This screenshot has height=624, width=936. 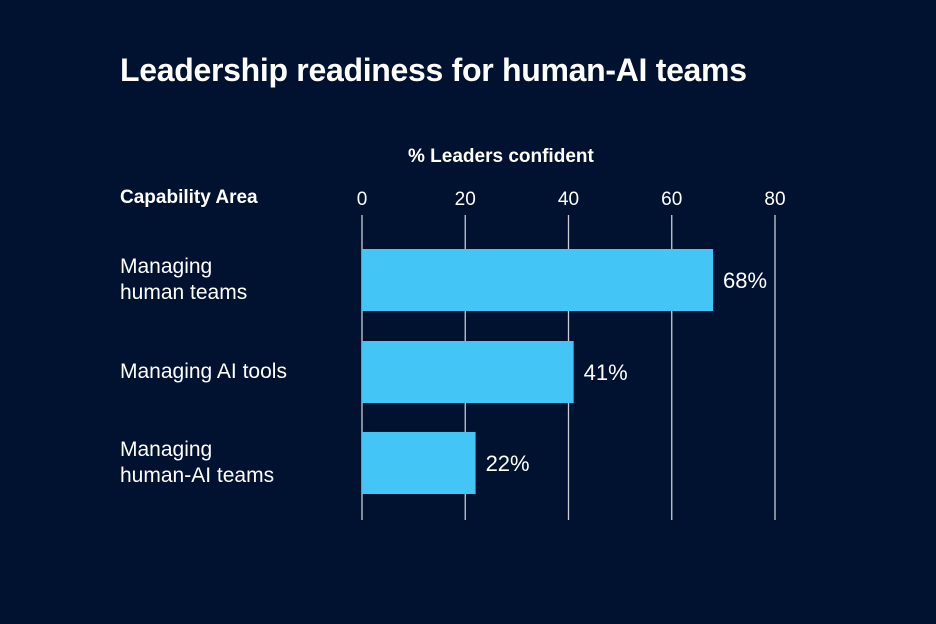 I want to click on x-tick-label-20: 20, so click(x=465, y=199).